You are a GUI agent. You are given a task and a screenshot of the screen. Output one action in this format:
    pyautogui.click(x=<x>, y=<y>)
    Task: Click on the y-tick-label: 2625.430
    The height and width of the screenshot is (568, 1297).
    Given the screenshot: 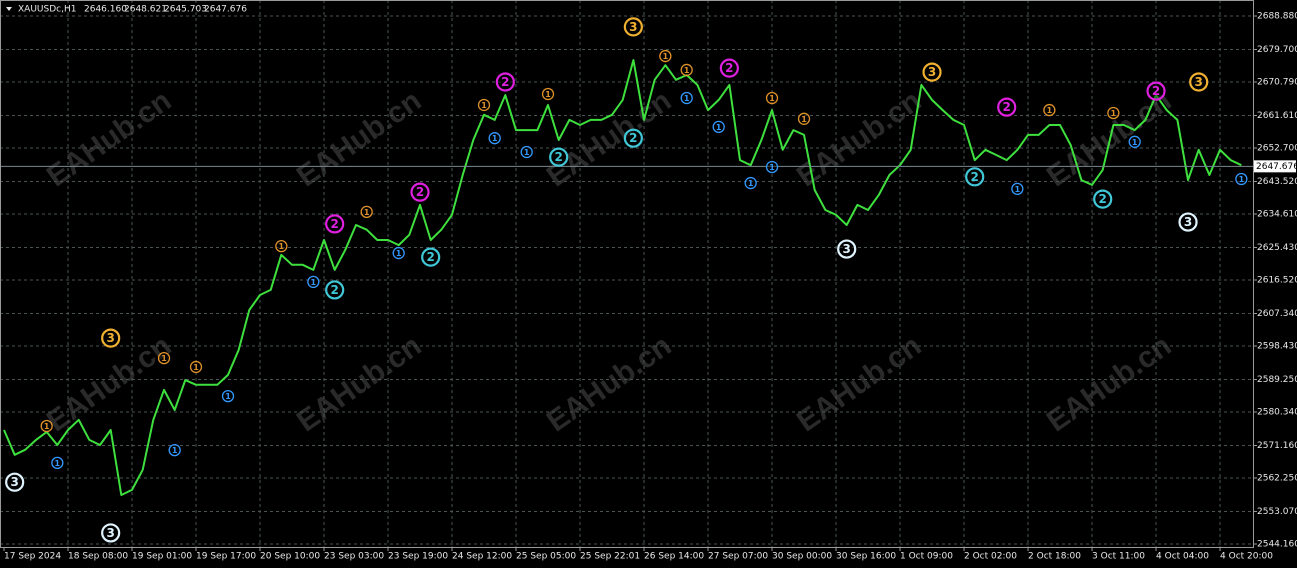 What is the action you would take?
    pyautogui.click(x=1277, y=248)
    